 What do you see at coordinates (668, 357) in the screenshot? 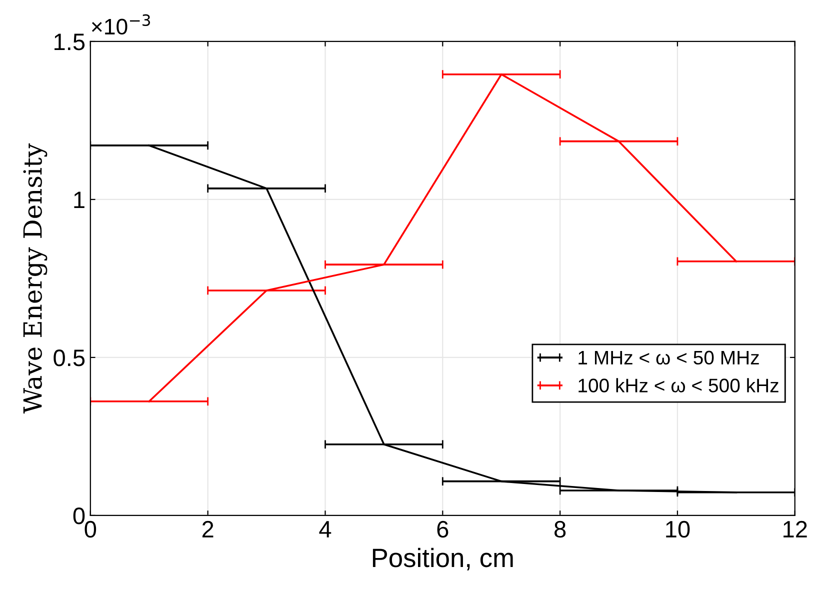
I see `legend-label: 1 MHz < ω < 50 MHz` at bounding box center [668, 357].